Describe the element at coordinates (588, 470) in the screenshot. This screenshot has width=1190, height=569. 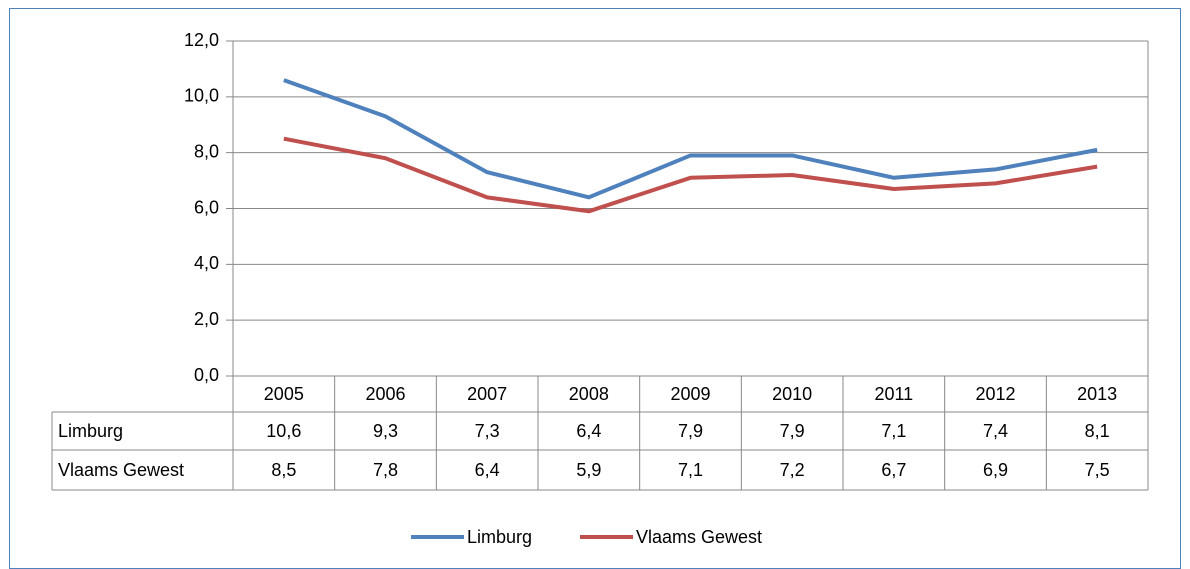
I see `table-value: 5,9` at that location.